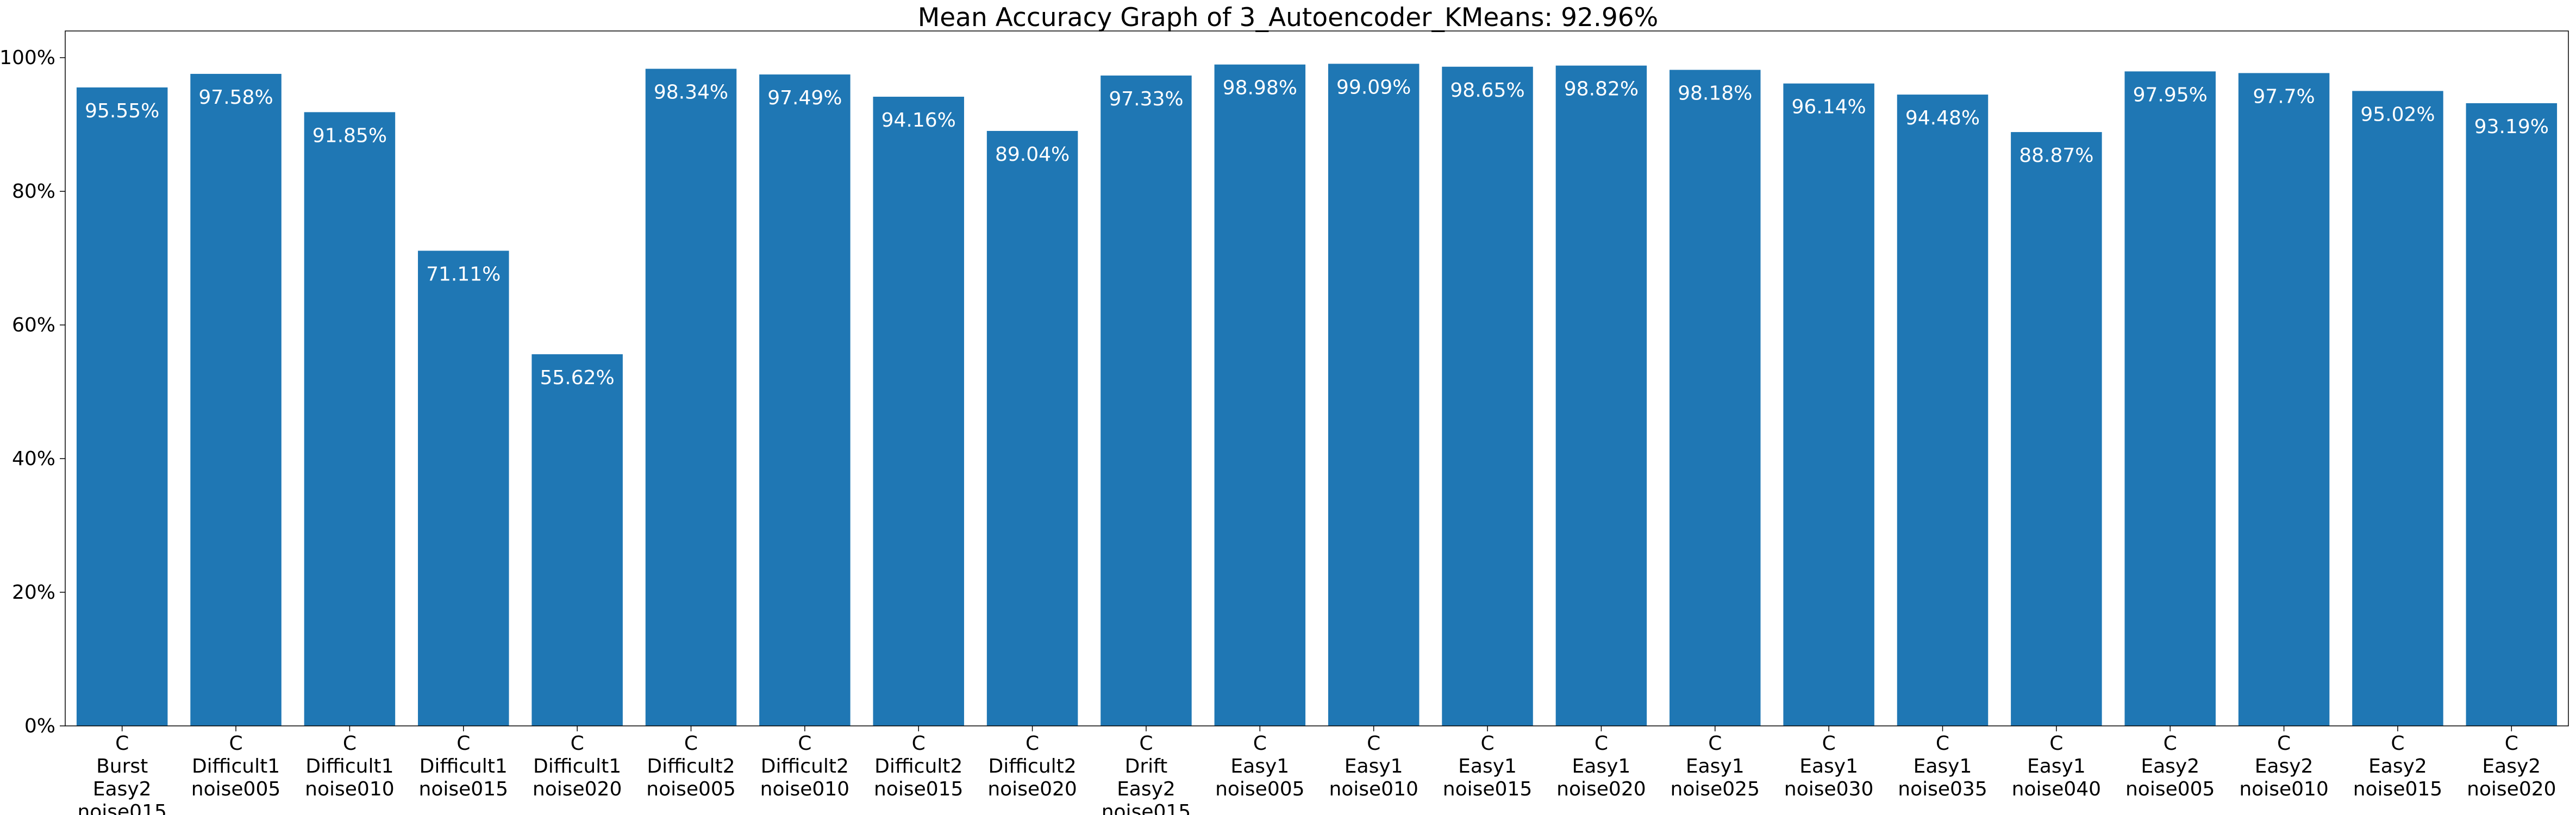 Image resolution: width=2576 pixels, height=815 pixels. What do you see at coordinates (1828, 107) in the screenshot?
I see `bar-value-label: 96.14%` at bounding box center [1828, 107].